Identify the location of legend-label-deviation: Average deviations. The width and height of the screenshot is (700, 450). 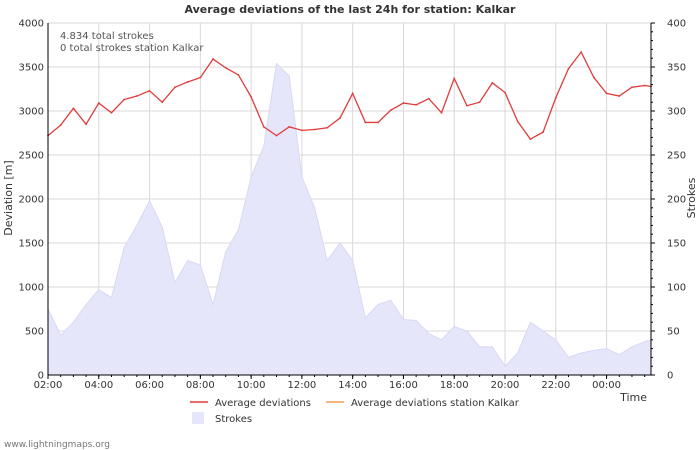
(263, 403).